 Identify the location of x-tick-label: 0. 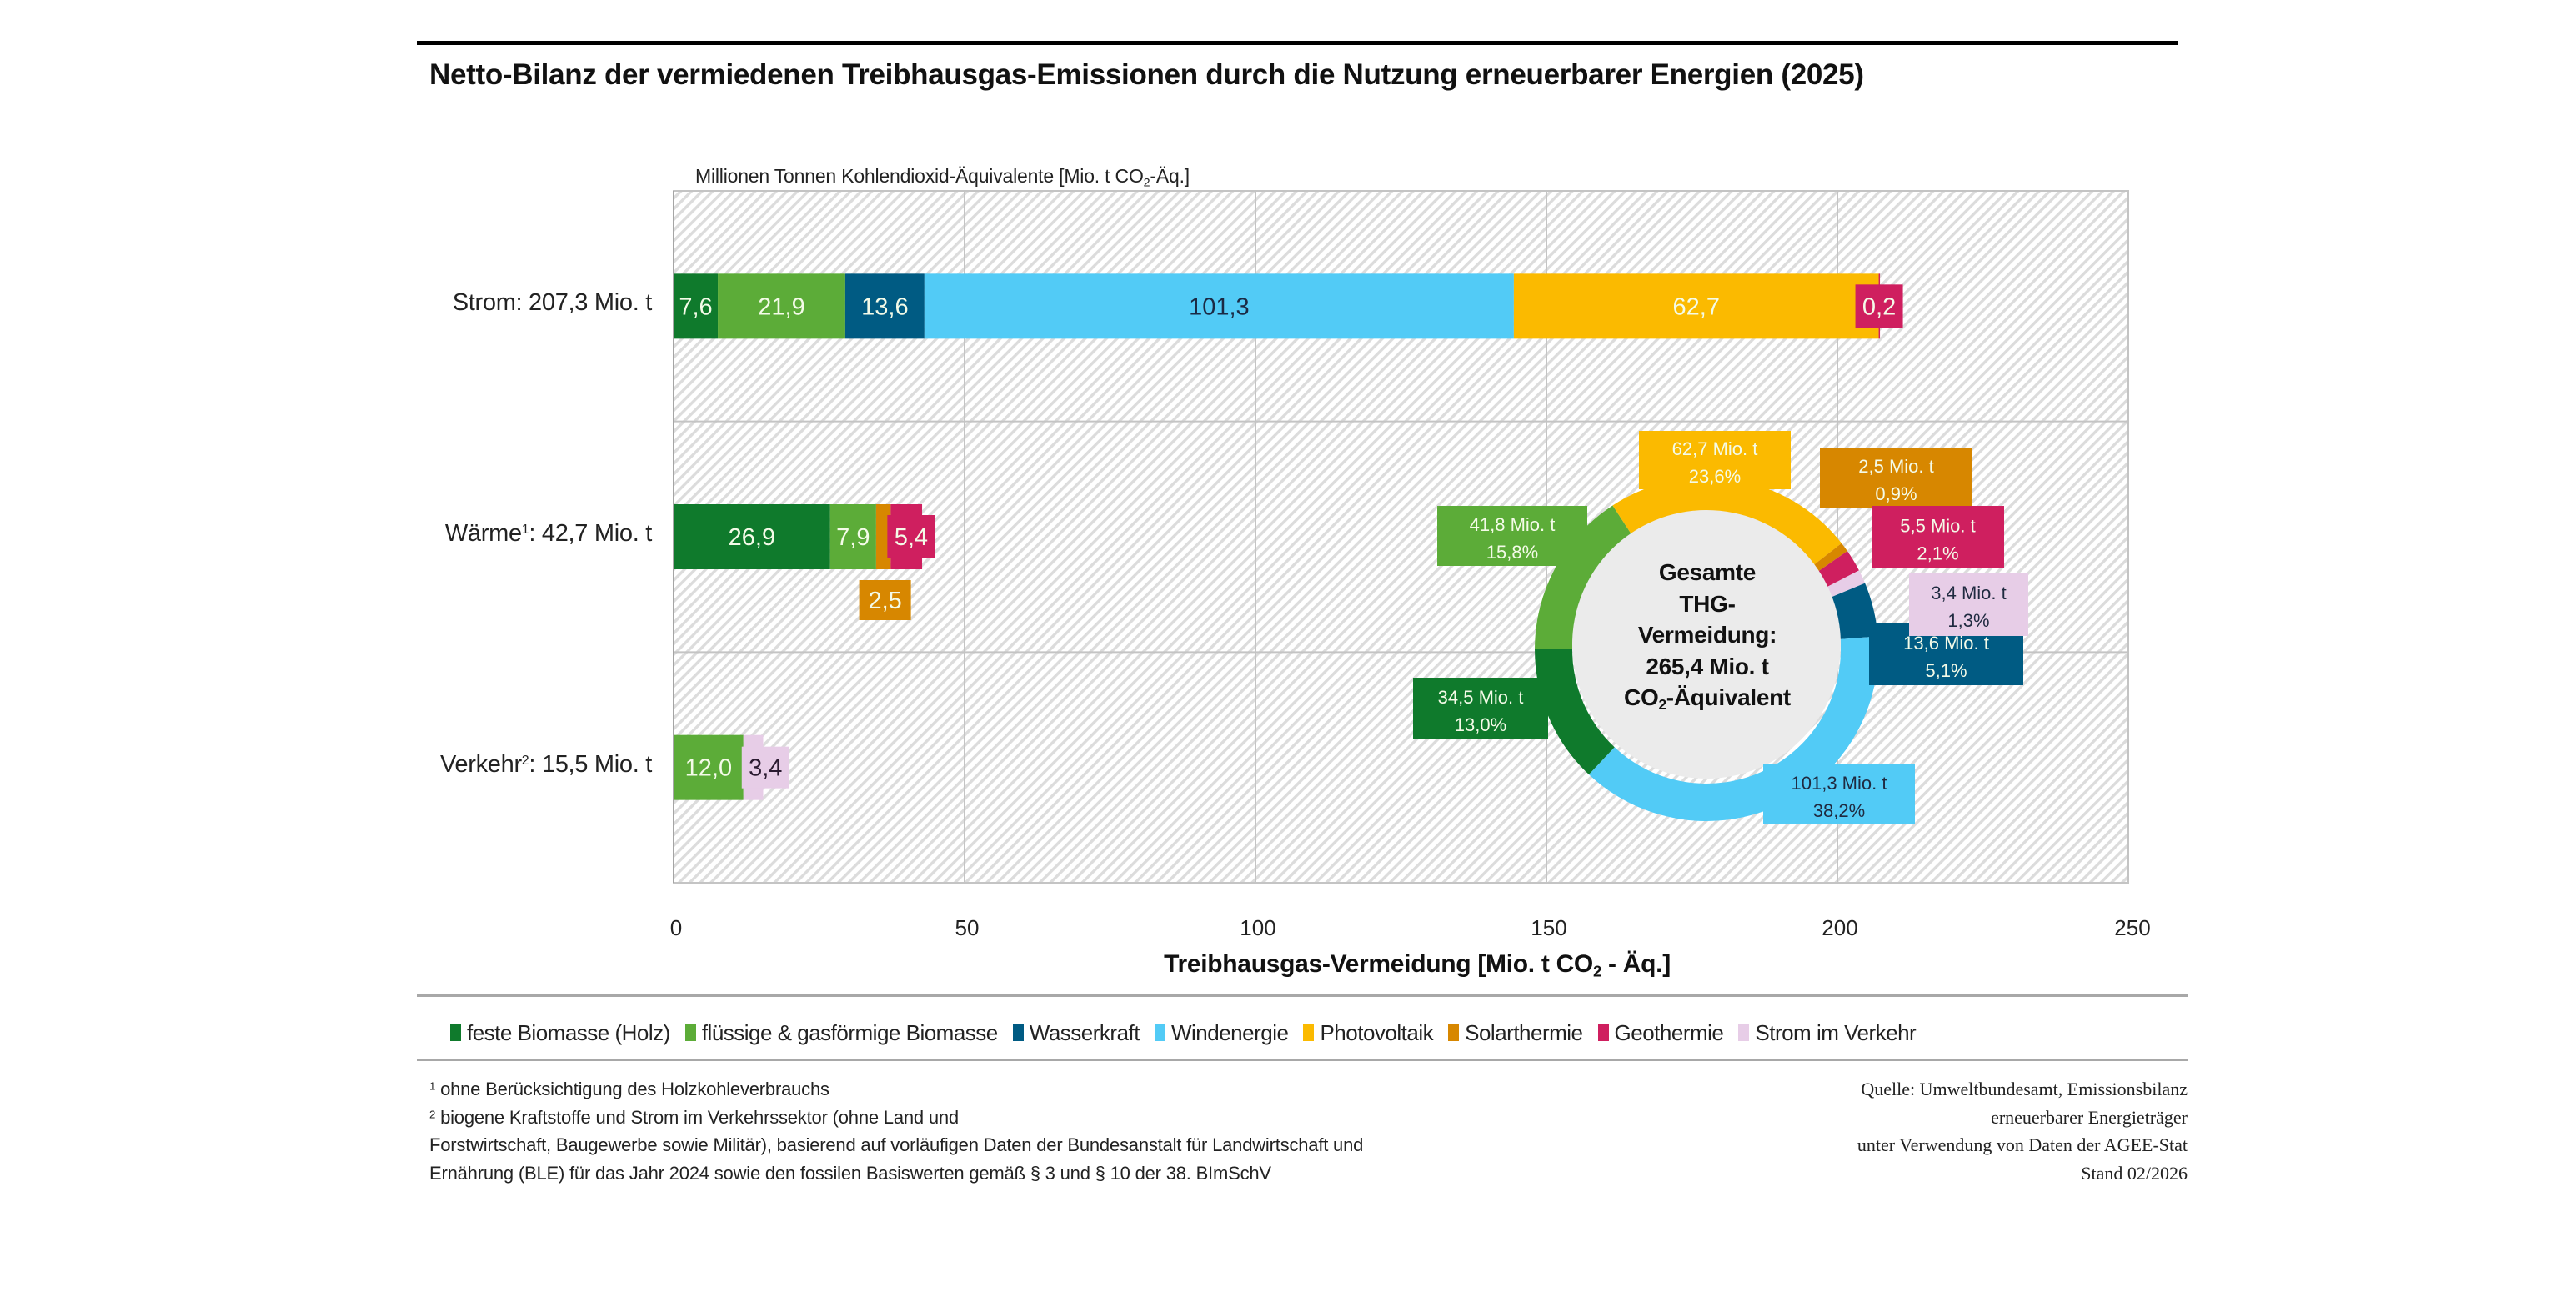
(676, 927).